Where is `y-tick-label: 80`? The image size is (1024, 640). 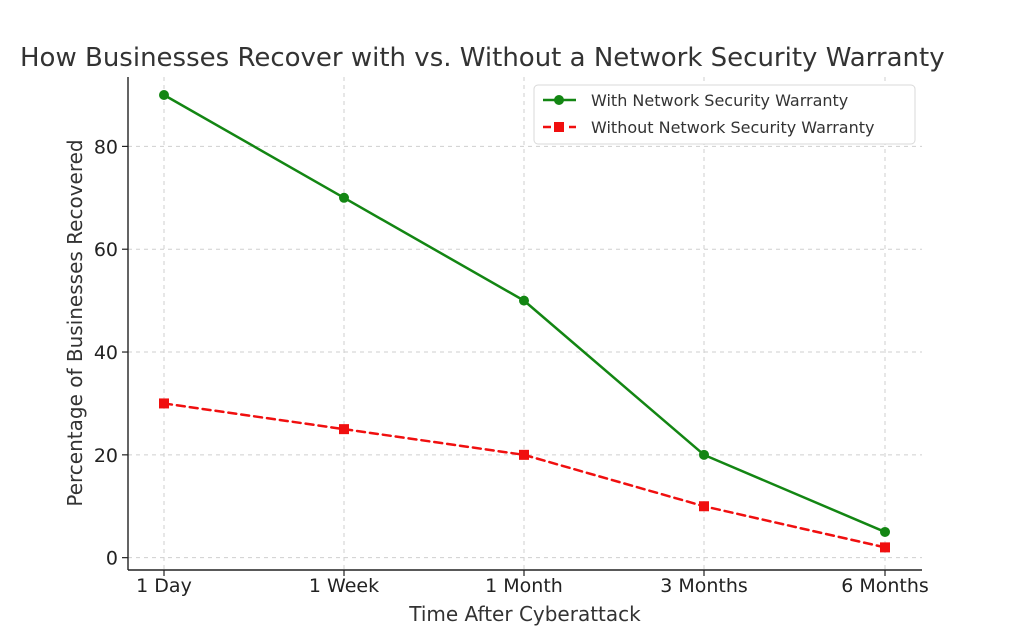
y-tick-label: 80 is located at coordinates (106, 147).